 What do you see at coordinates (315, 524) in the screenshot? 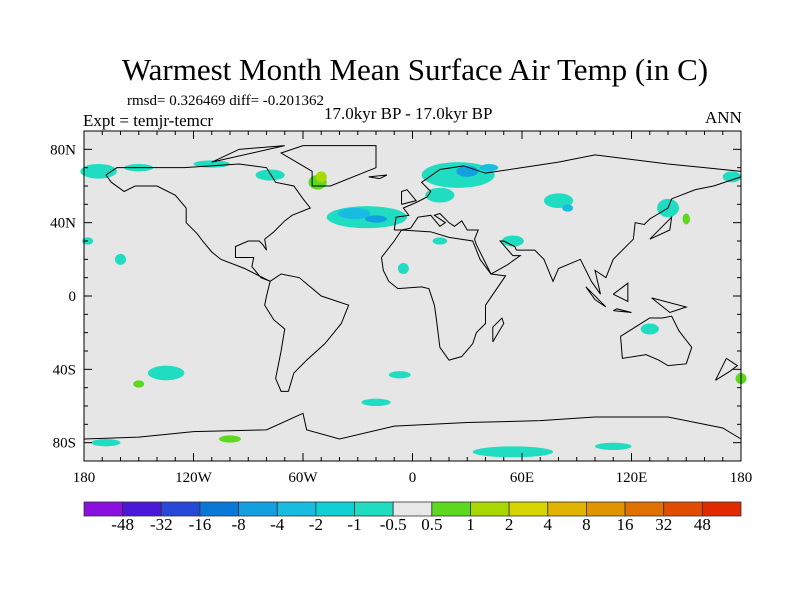
I see `colorbar-label: -2` at bounding box center [315, 524].